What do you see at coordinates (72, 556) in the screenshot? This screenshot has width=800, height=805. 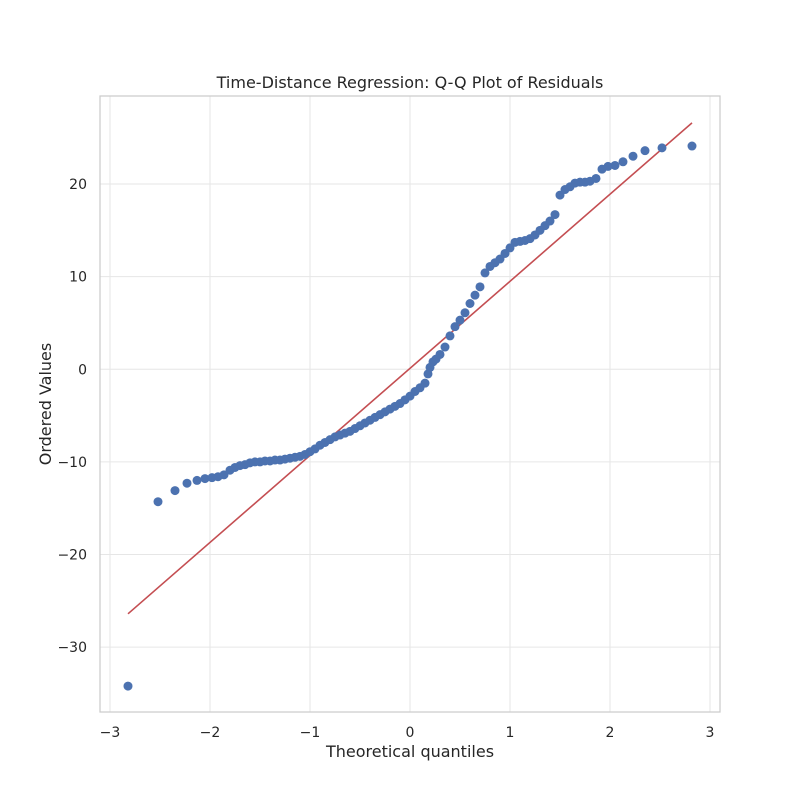 I see `y-tick-label: −20` at bounding box center [72, 556].